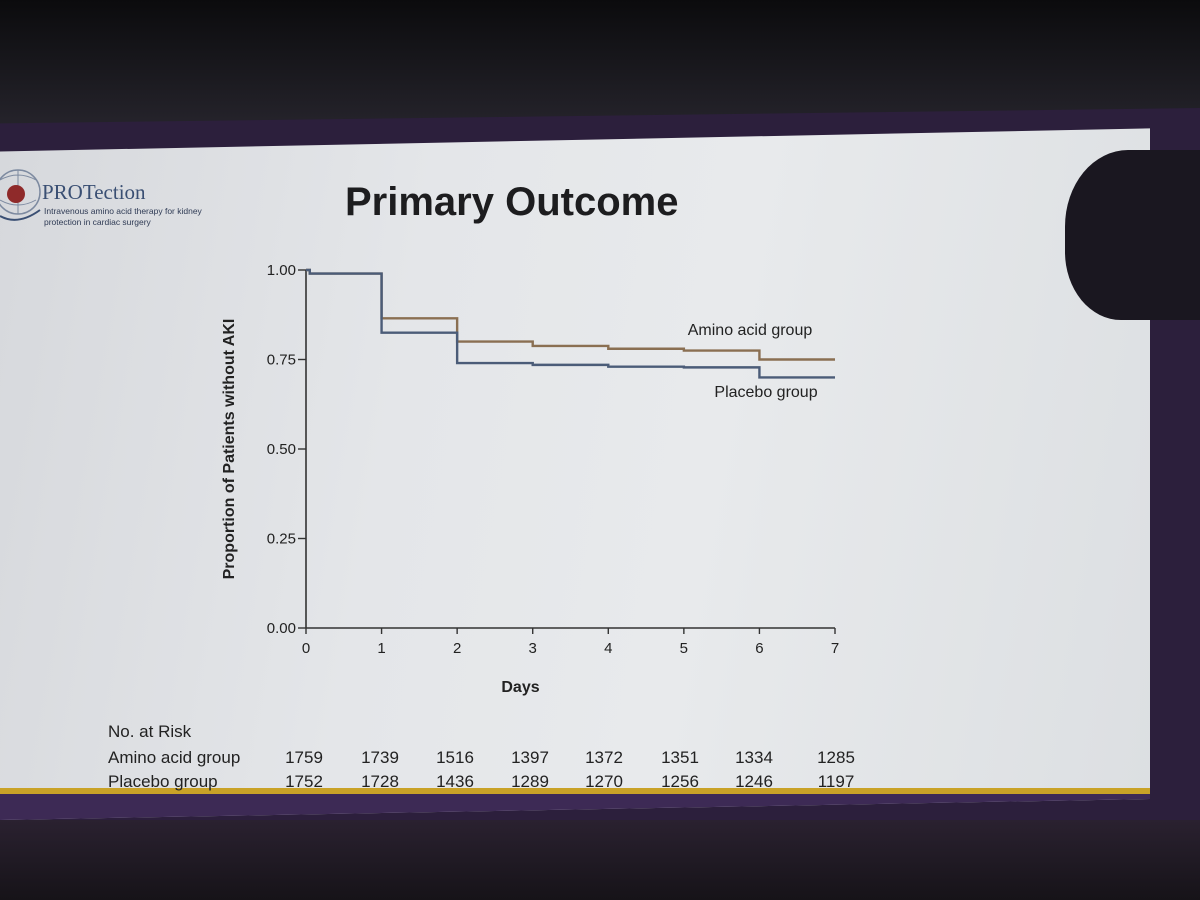 Image resolution: width=1200 pixels, height=900 pixels. What do you see at coordinates (604, 757) in the screenshot?
I see `risk-count: 1372` at bounding box center [604, 757].